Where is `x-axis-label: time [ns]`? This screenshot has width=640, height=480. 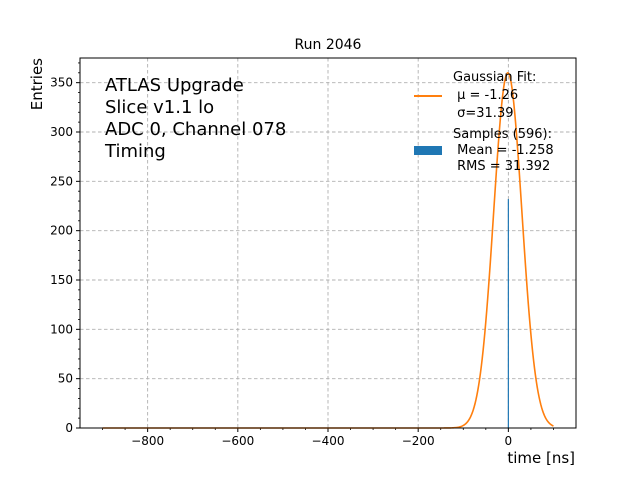 x-axis-label: time [ns] is located at coordinates (541, 458).